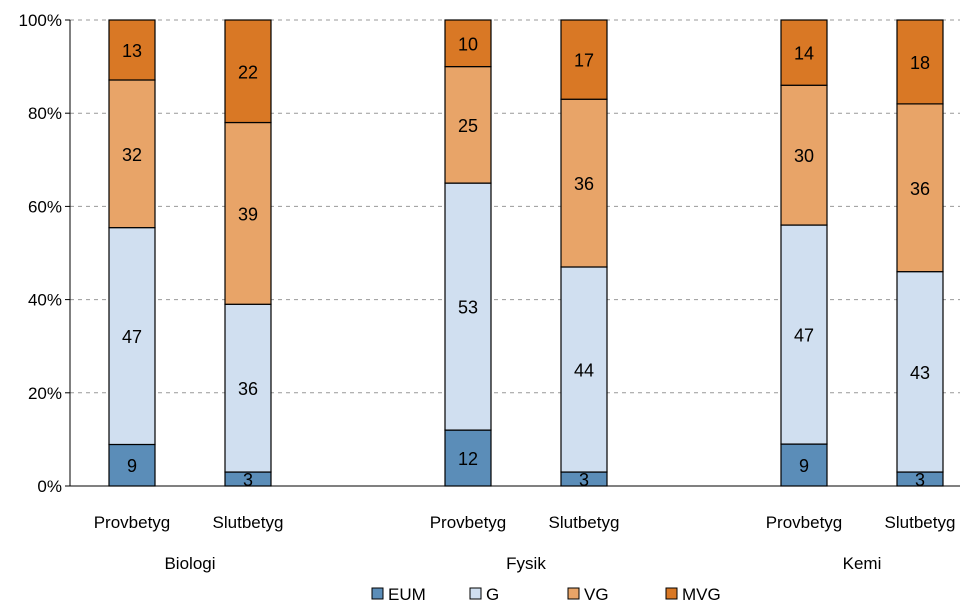  I want to click on data-label: 14, so click(804, 54).